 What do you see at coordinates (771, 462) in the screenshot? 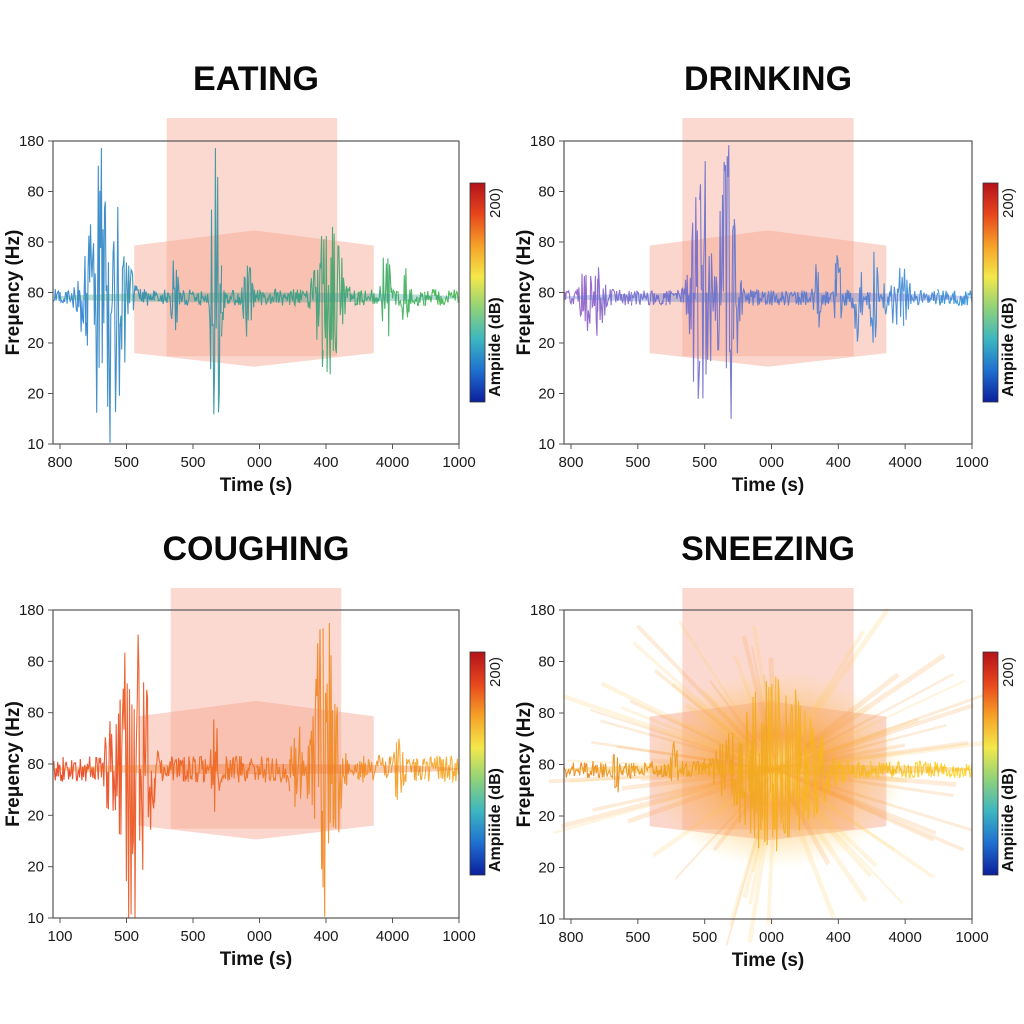
I see `x-tick-label: 000` at bounding box center [771, 462].